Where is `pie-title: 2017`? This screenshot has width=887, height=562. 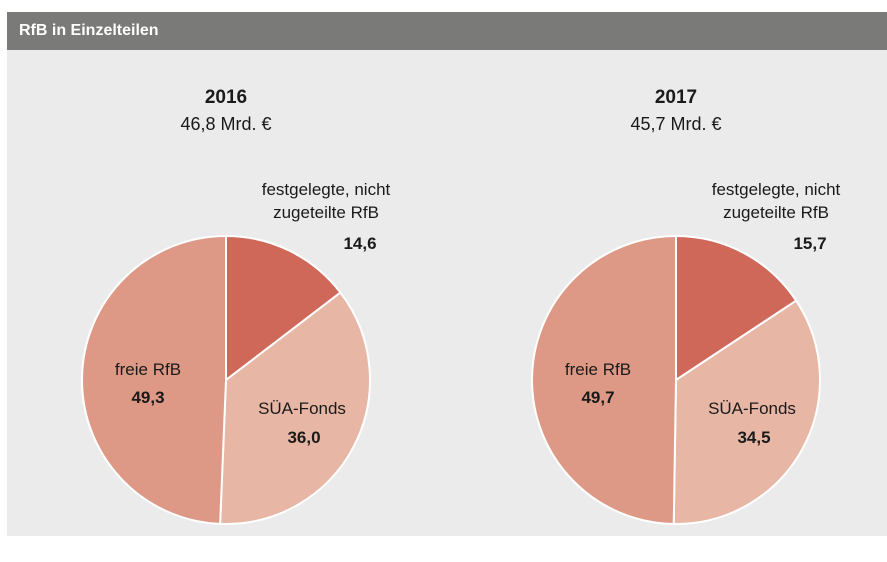 pie-title: 2017 is located at coordinates (676, 97).